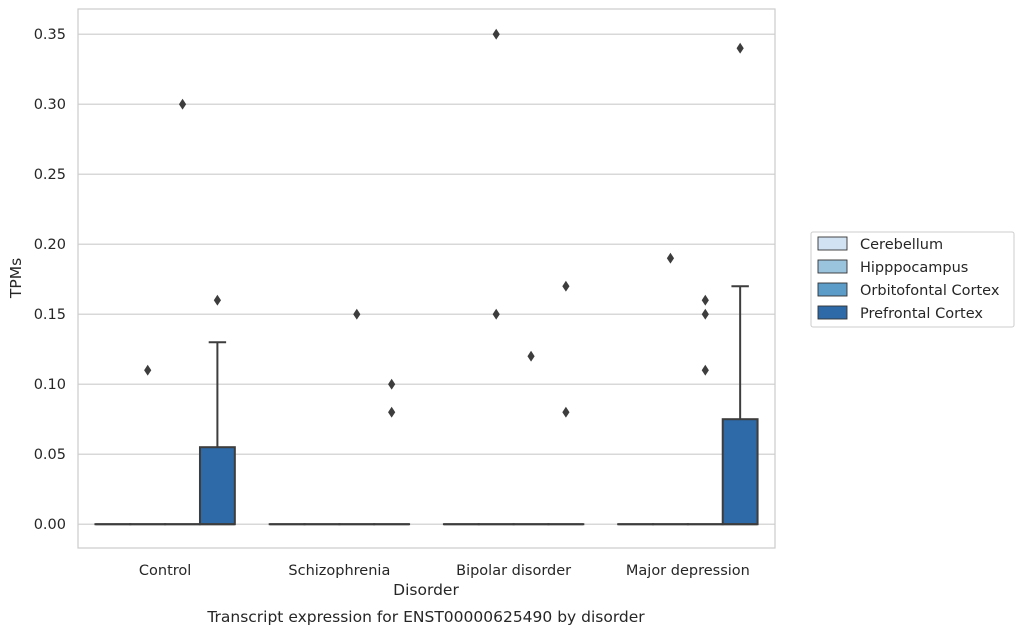 Image resolution: width=1023 pixels, height=634 pixels. Describe the element at coordinates (50, 175) in the screenshot. I see `y-tick-label: 0.25` at that location.